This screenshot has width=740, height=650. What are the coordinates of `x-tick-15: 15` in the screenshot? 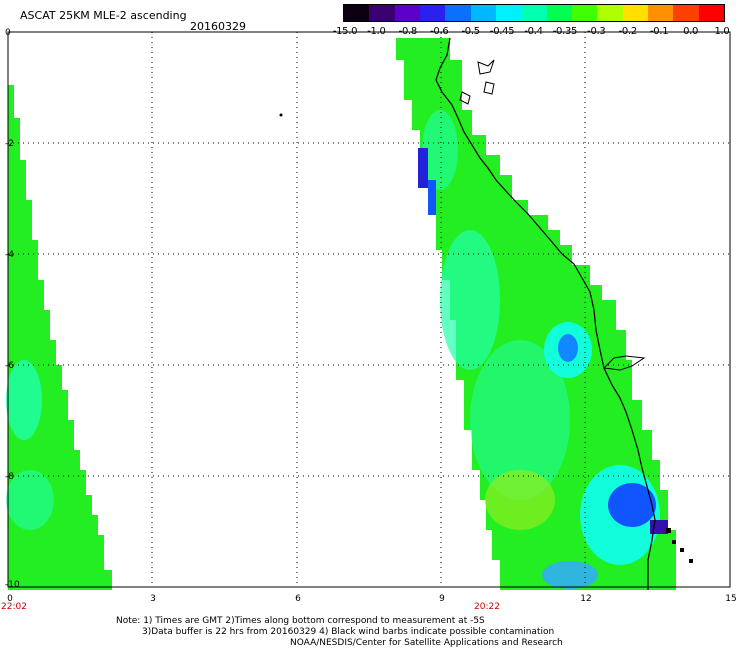 It's located at (731, 599).